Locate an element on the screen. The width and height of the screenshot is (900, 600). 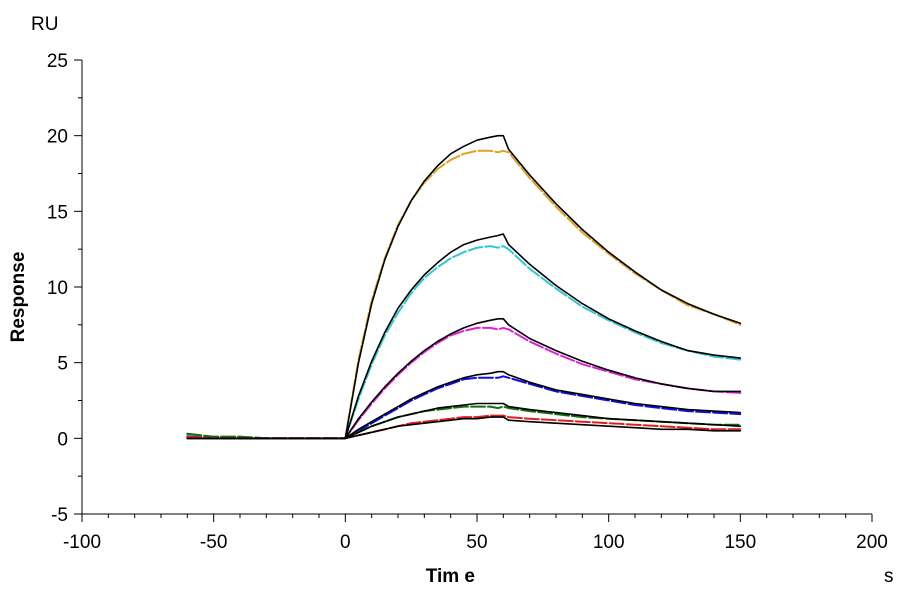
y-unit-label: RU is located at coordinates (44, 24).